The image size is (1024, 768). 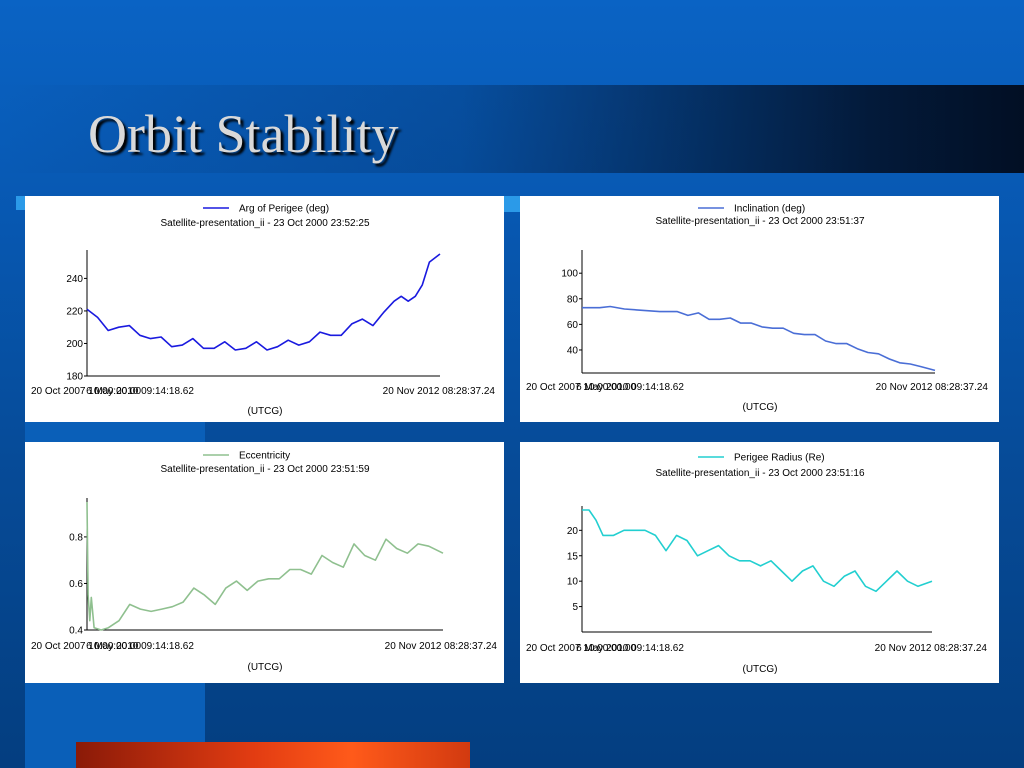 I want to click on slide-title: Orbit Stability, so click(x=243, y=134).